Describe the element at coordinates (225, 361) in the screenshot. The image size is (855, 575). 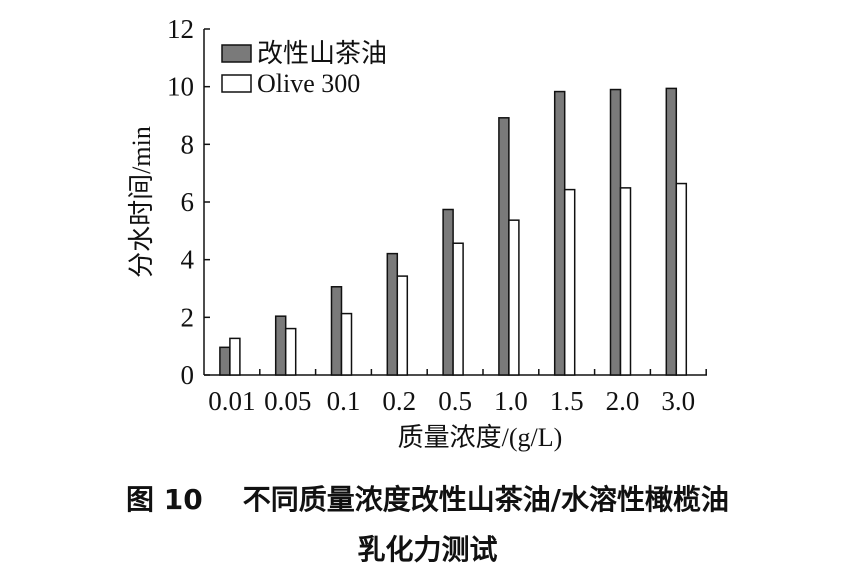
I see `bar-camellia-0.01` at that location.